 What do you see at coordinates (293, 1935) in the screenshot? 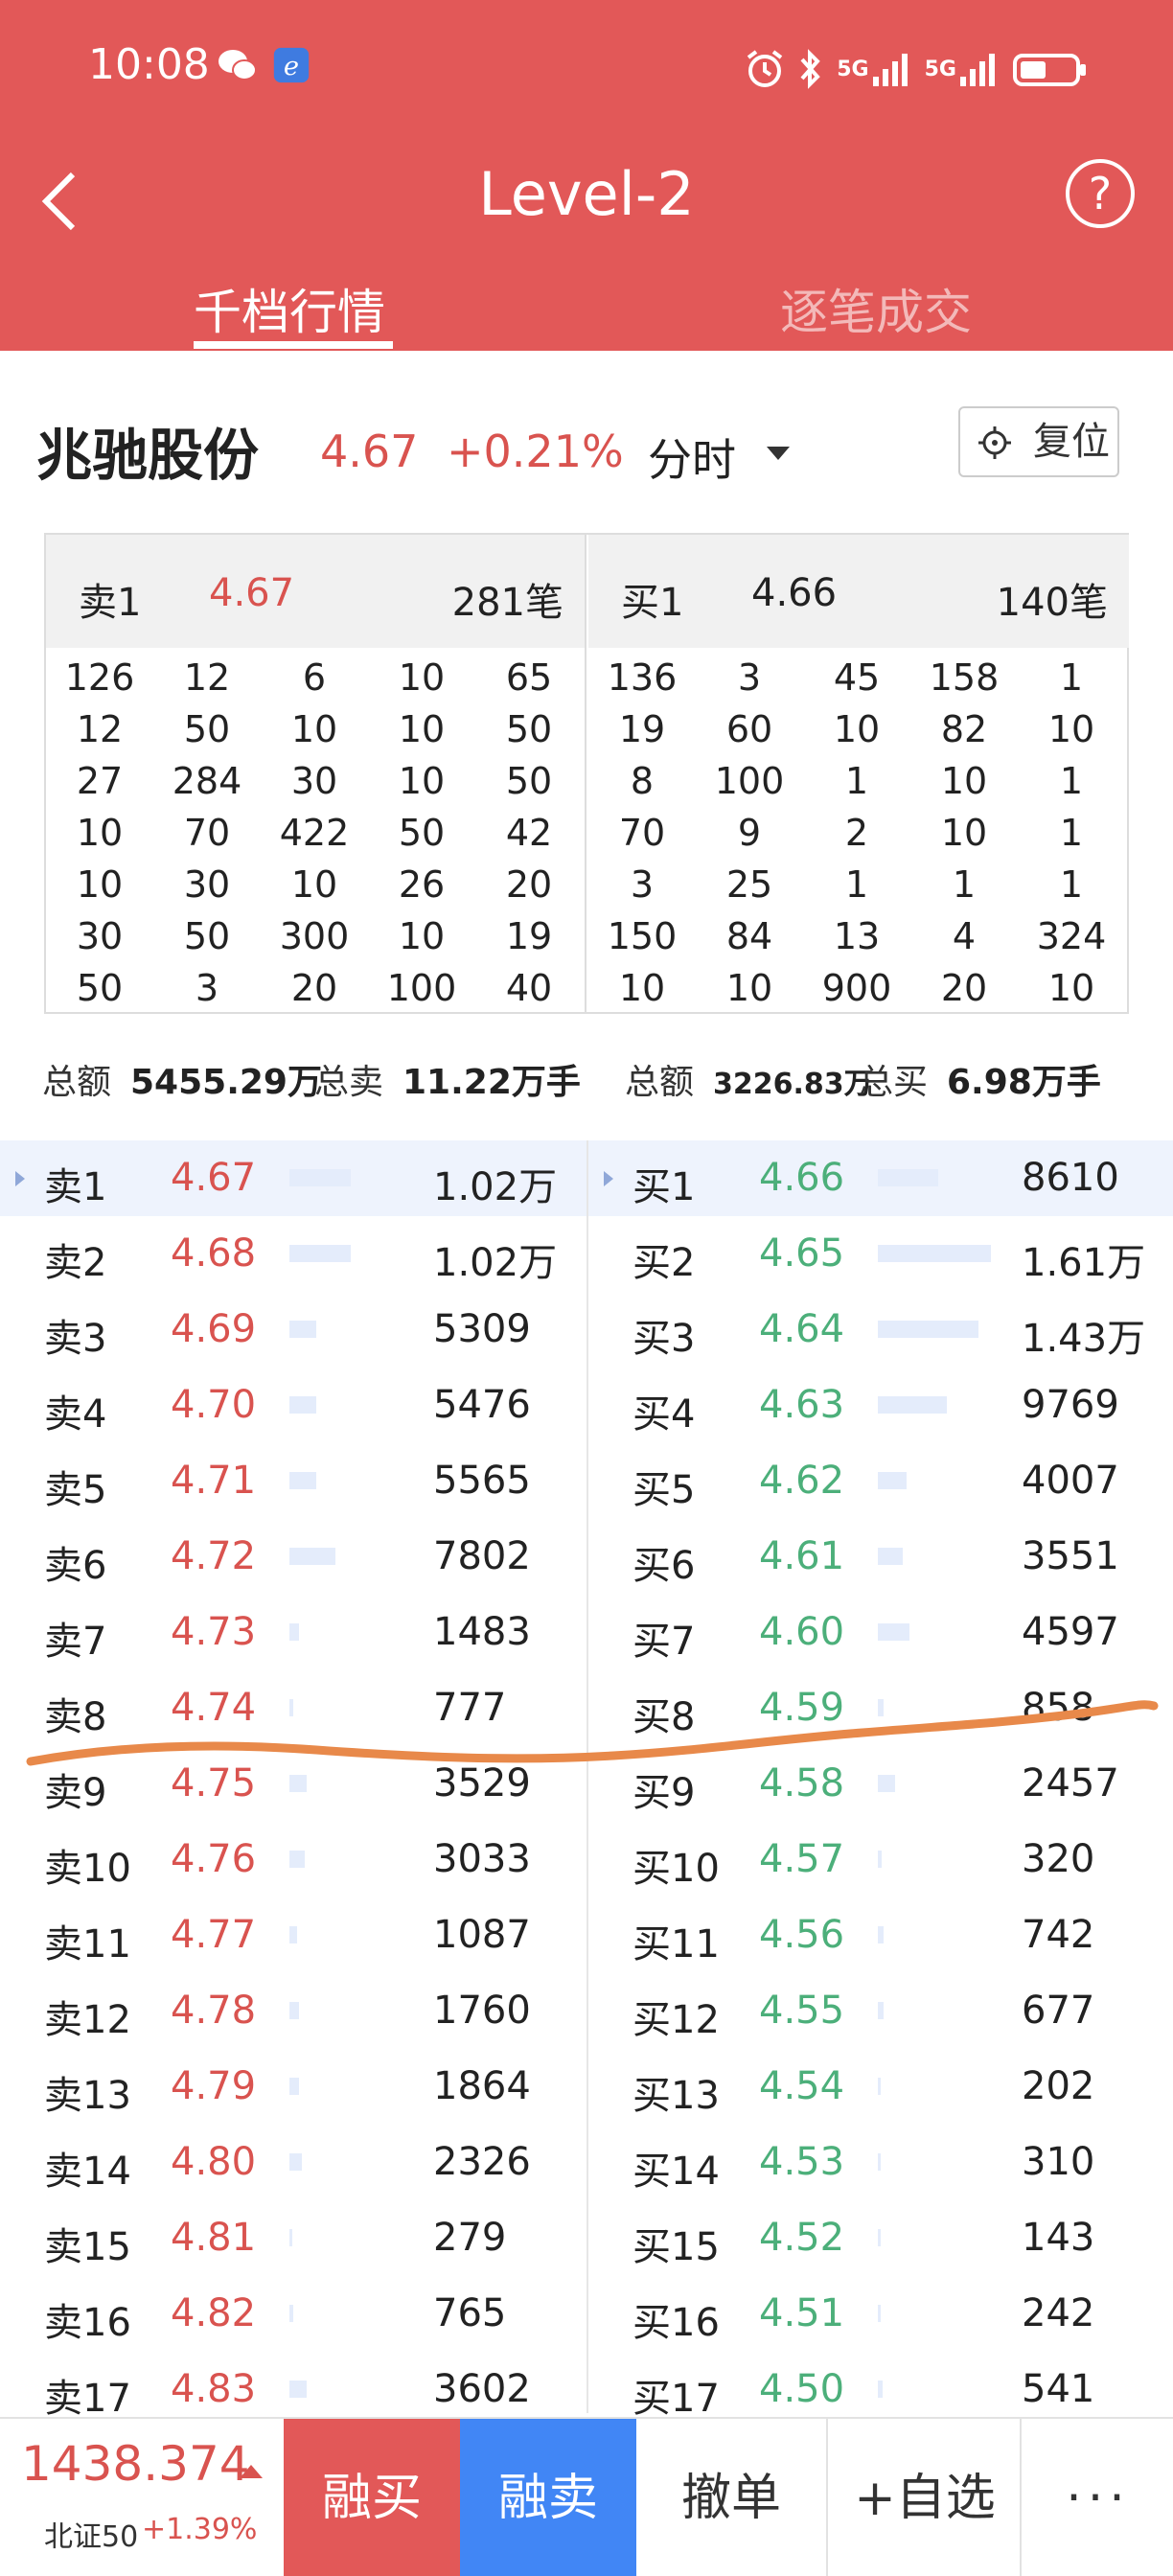
I see `sell-level-row: 卖11 4.77 1087` at bounding box center [293, 1935].